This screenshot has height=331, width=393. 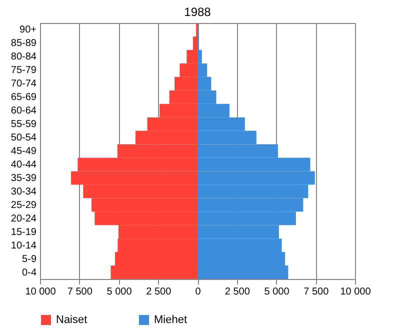 What do you see at coordinates (72, 320) in the screenshot?
I see `legend-label: Naiset` at bounding box center [72, 320].